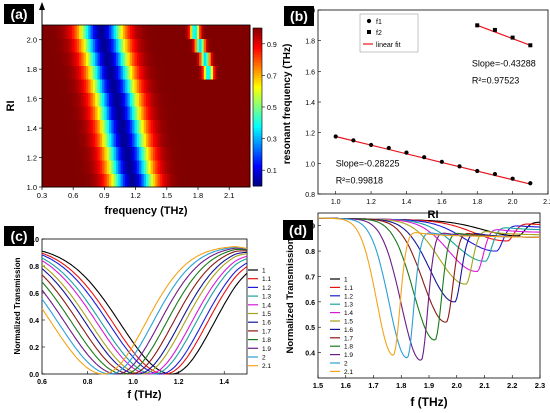  Describe the element at coordinates (504, 35) in the screenshot. I see `fit-line` at that location.